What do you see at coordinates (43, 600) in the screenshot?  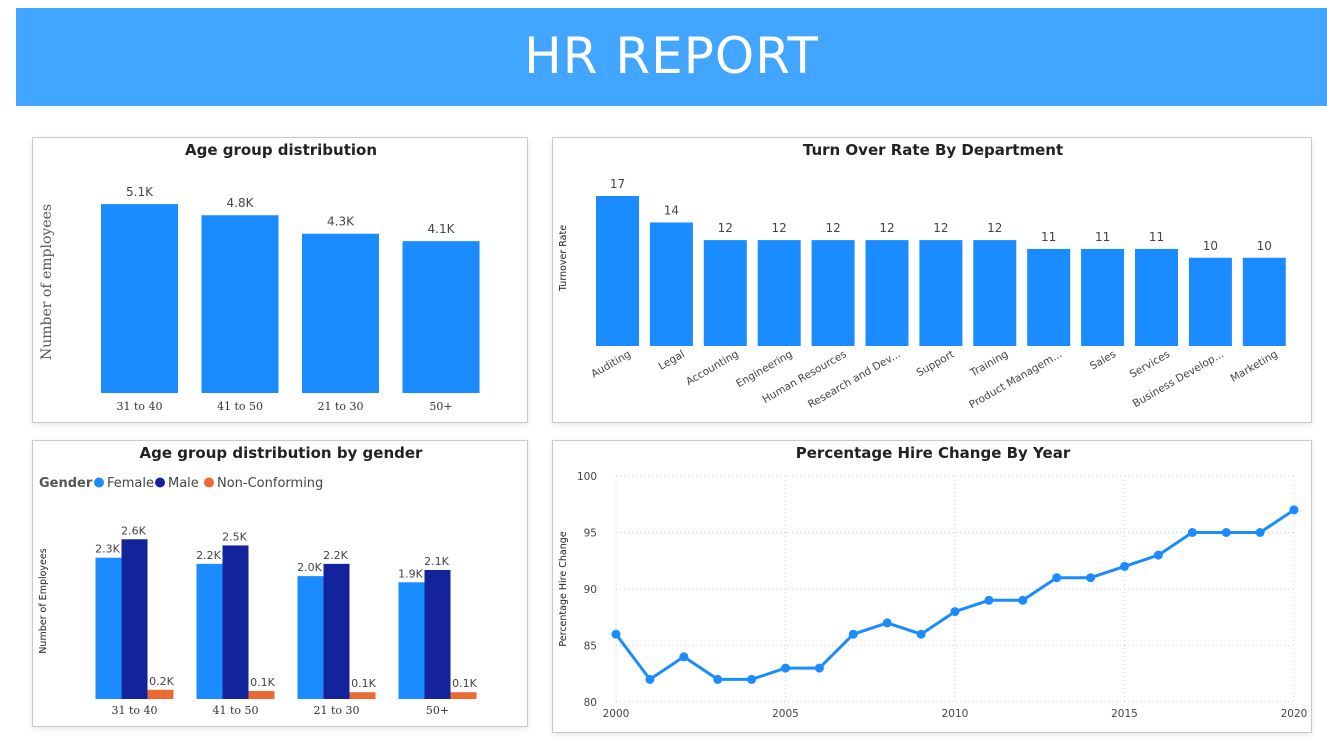 I see `y-axis-title: Number of Employees` at bounding box center [43, 600].